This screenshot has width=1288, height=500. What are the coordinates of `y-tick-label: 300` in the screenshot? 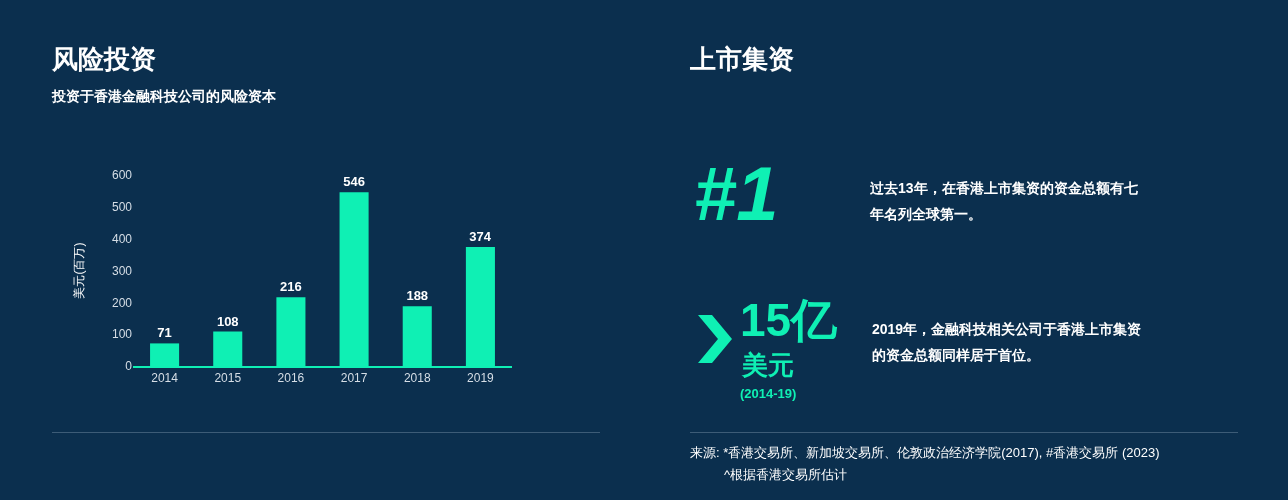 It's located at (122, 270).